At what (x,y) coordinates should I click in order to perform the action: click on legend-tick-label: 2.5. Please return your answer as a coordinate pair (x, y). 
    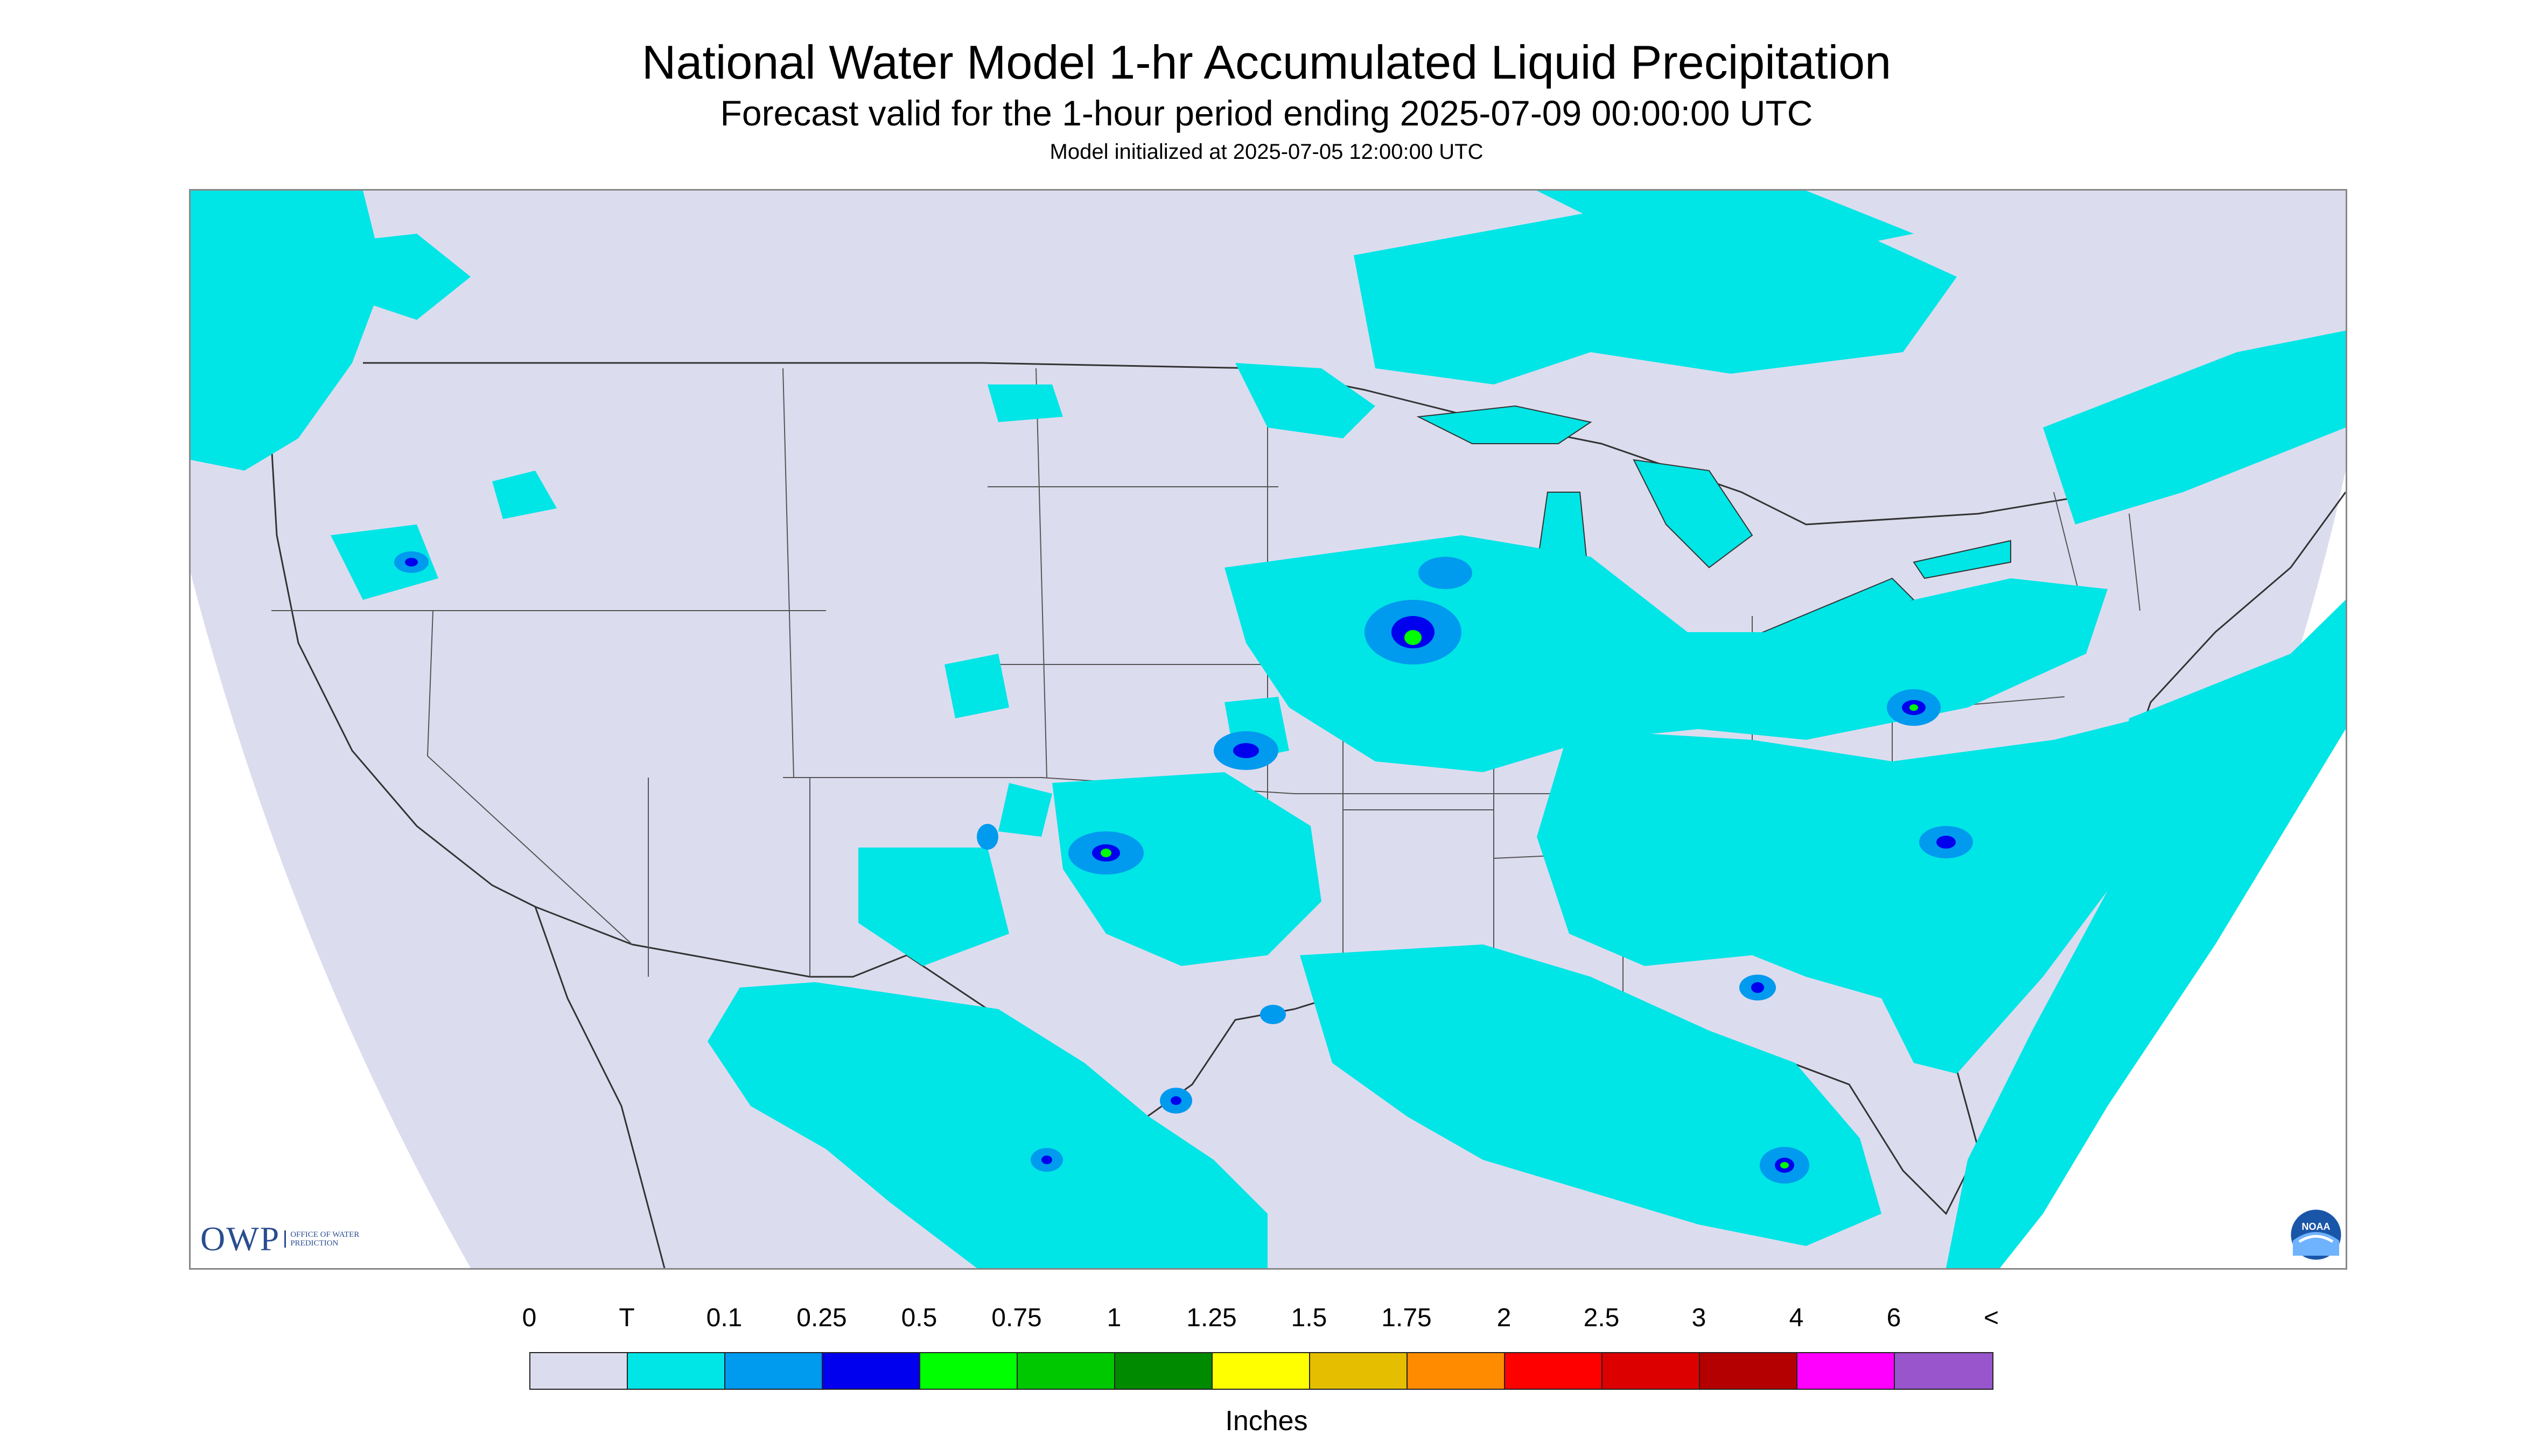
    Looking at the image, I should click on (1602, 1318).